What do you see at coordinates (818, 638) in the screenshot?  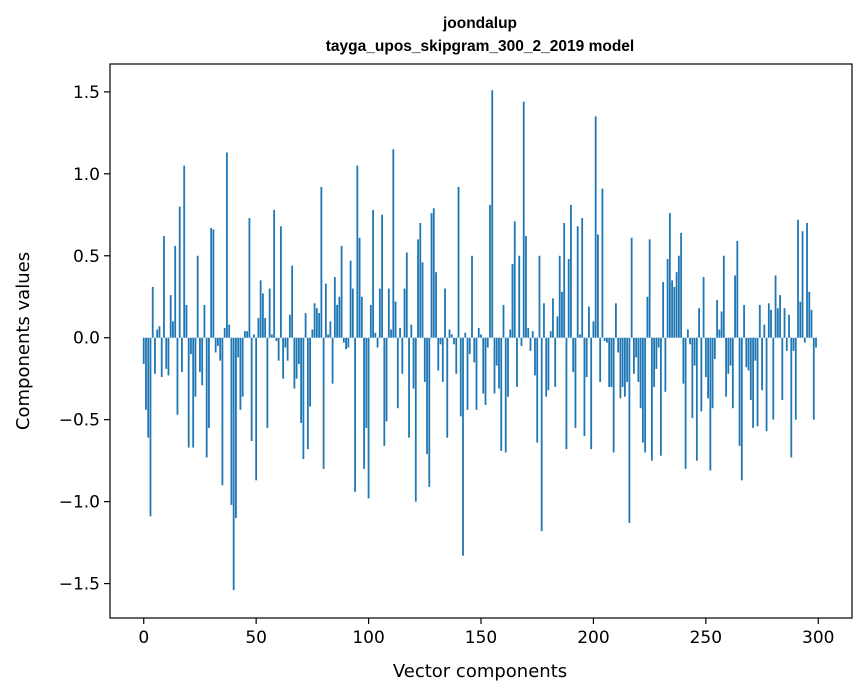 I see `x-tick-label: 300` at bounding box center [818, 638].